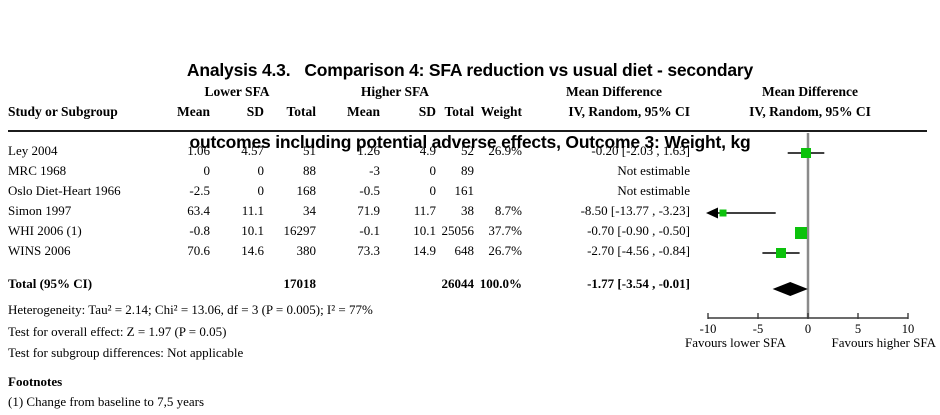 The width and height of the screenshot is (940, 415). What do you see at coordinates (908, 329) in the screenshot?
I see `axis-tick-label: 10` at bounding box center [908, 329].